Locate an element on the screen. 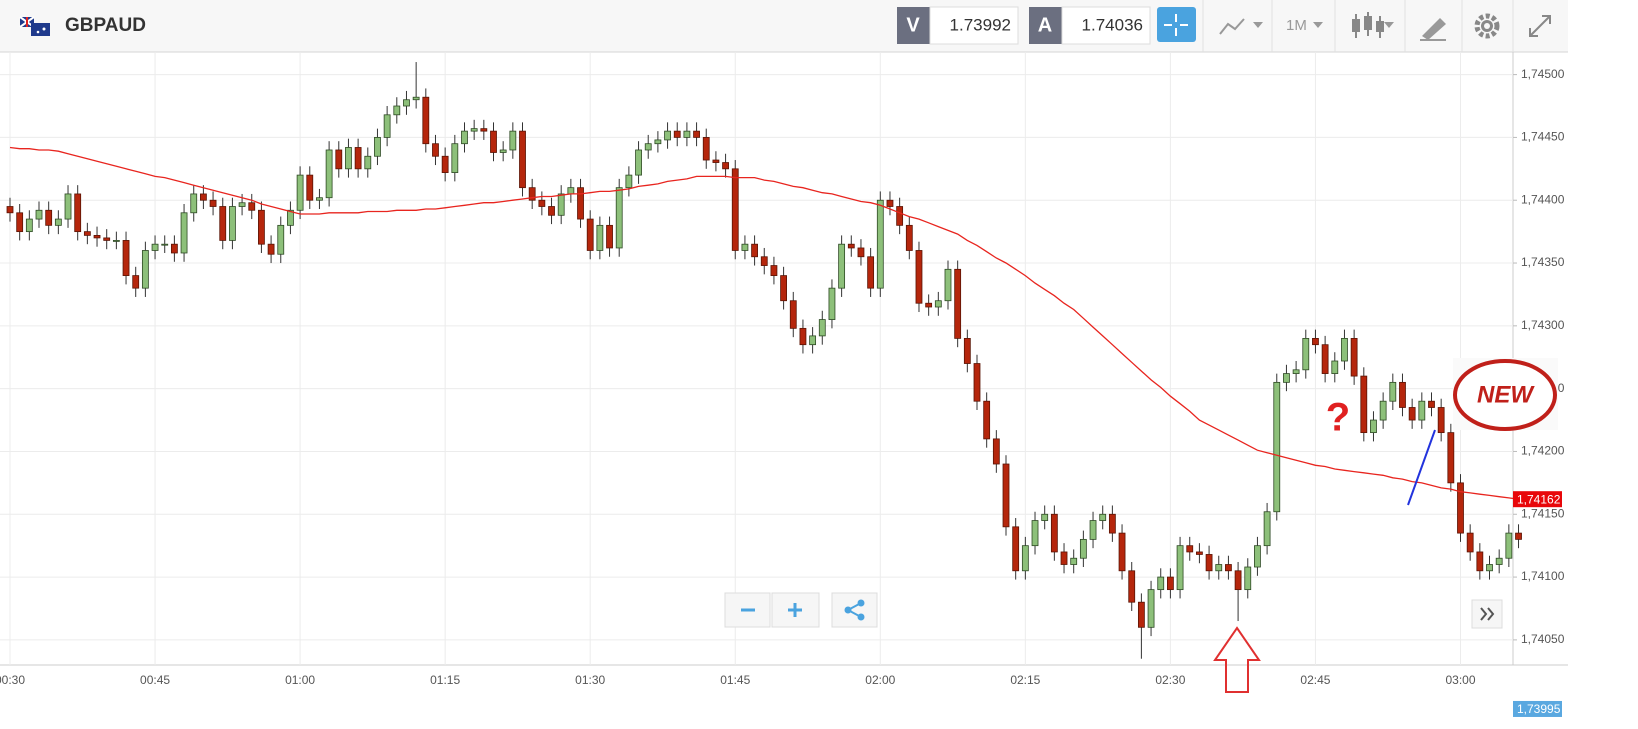 The image size is (1638, 729). arrow-annotation is located at coordinates (1237, 659).